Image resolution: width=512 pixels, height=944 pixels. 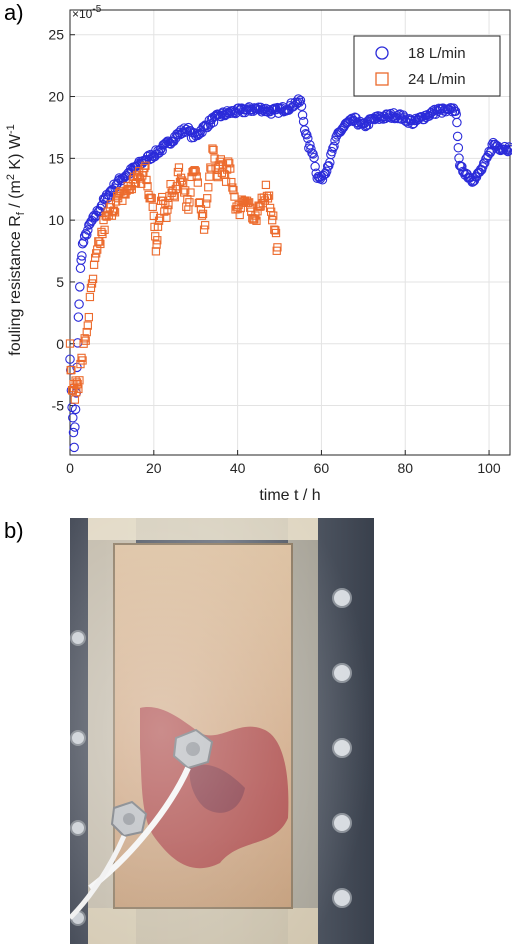 What do you see at coordinates (58, 406) in the screenshot?
I see `y-tick-label: -5` at bounding box center [58, 406].